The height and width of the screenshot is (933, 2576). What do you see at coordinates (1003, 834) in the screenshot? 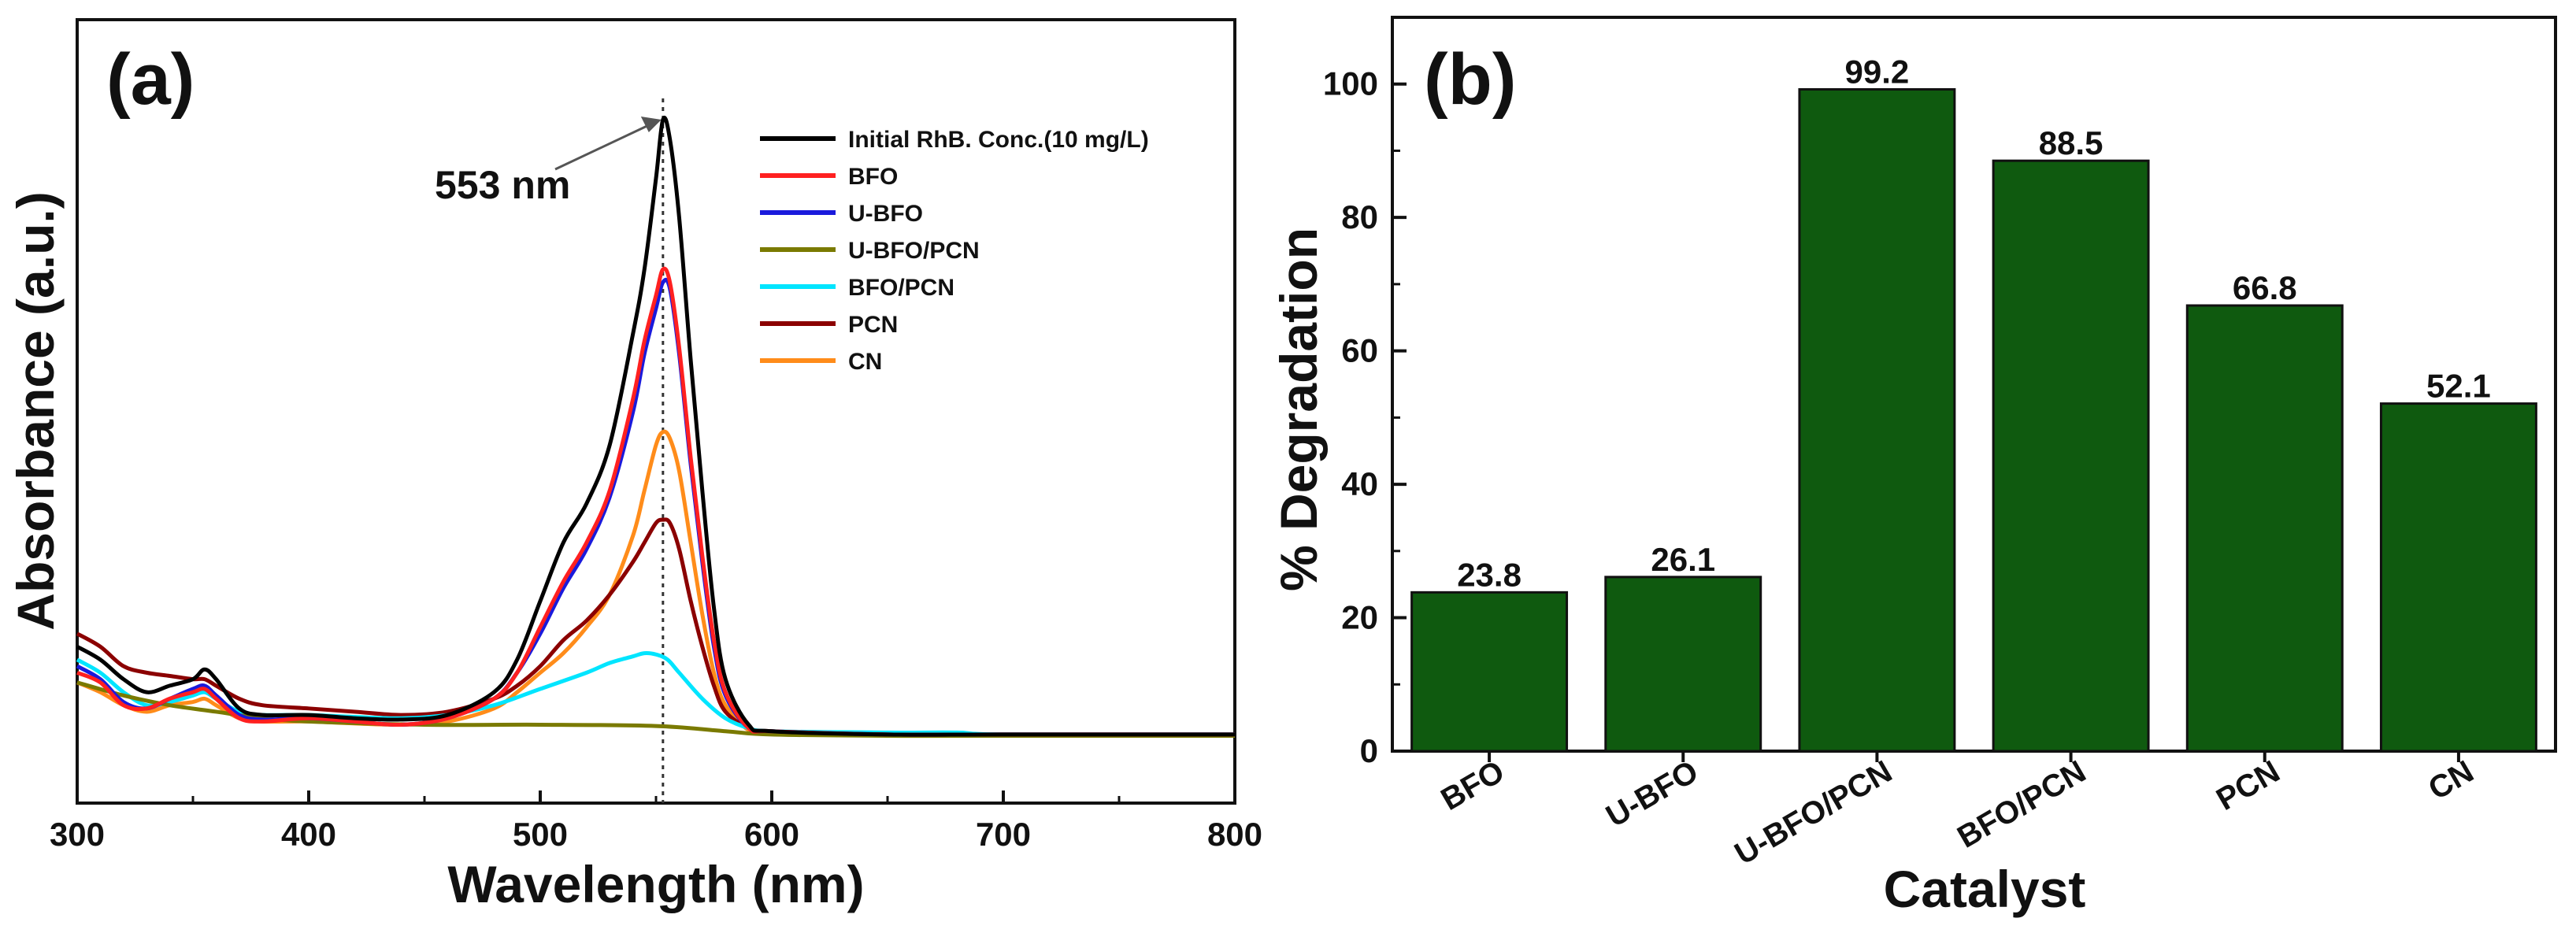
I see `x-tick-label-a: 700` at bounding box center [1003, 834].